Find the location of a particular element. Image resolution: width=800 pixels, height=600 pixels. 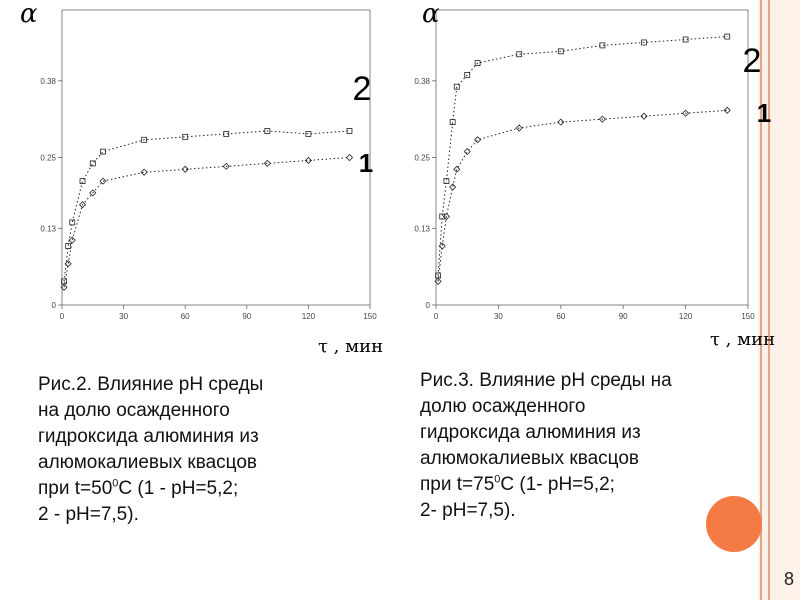

caption-text: С (1- рН=5,2; is located at coordinates (557, 484).